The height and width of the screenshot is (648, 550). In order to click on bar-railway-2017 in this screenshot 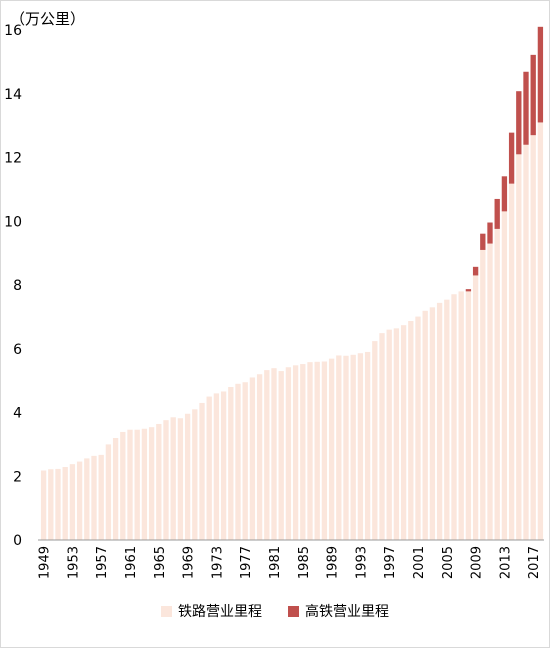, I will do `click(533, 337)`.